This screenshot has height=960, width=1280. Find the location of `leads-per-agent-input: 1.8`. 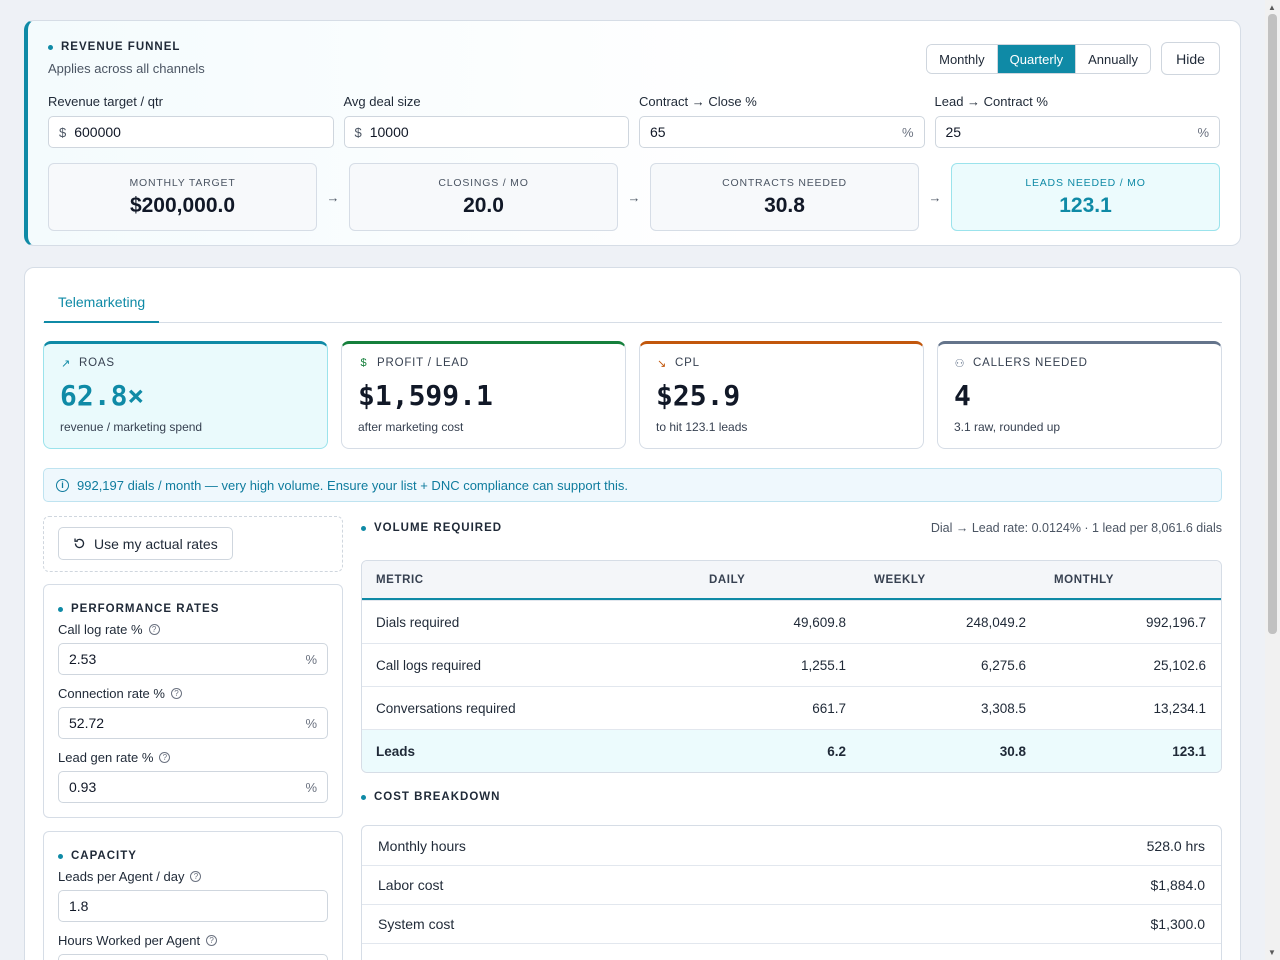

leads-per-agent-input: 1.8 is located at coordinates (193, 906).